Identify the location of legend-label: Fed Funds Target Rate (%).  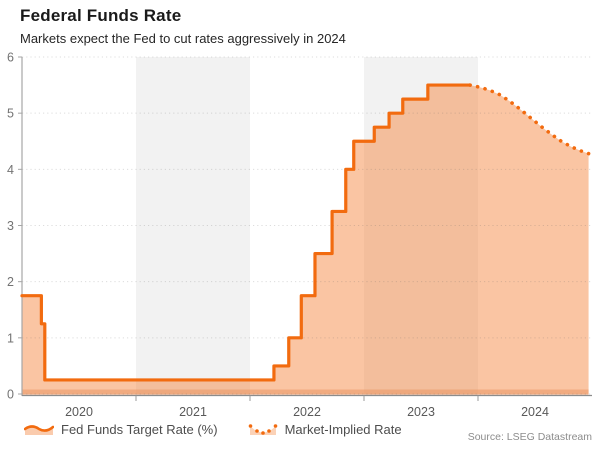
(139, 429).